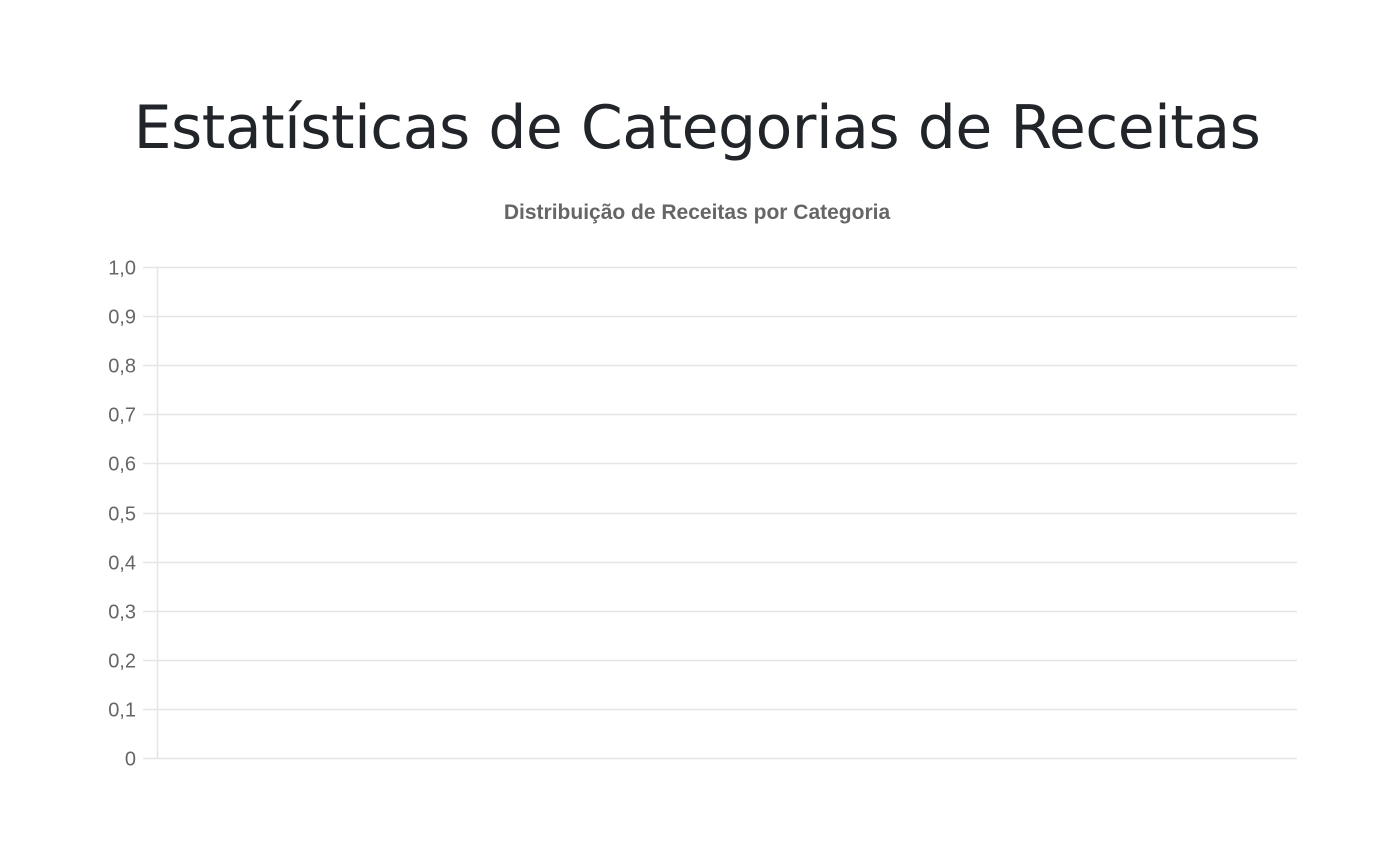  I want to click on y-tick-label: 0,2, so click(122, 662).